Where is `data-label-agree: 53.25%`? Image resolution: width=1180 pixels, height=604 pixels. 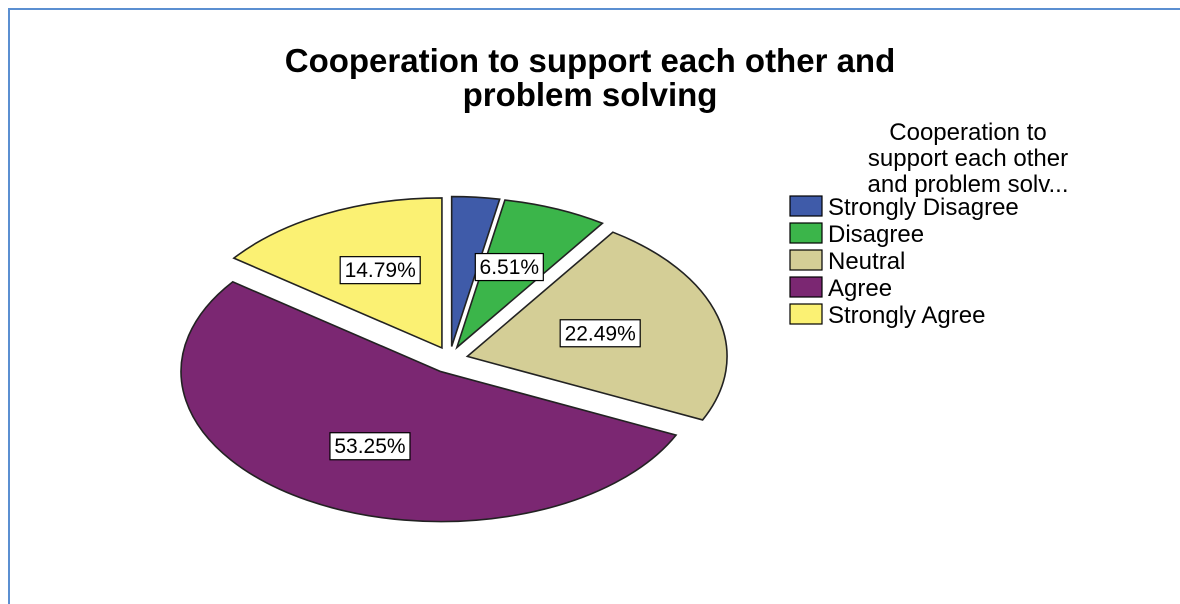
data-label-agree: 53.25% is located at coordinates (370, 446).